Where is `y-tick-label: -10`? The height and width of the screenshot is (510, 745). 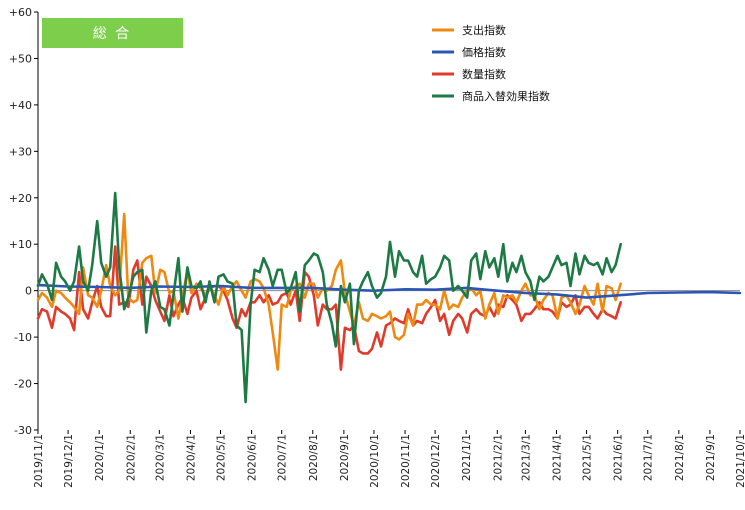
y-tick-label: -10 is located at coordinates (23, 337).